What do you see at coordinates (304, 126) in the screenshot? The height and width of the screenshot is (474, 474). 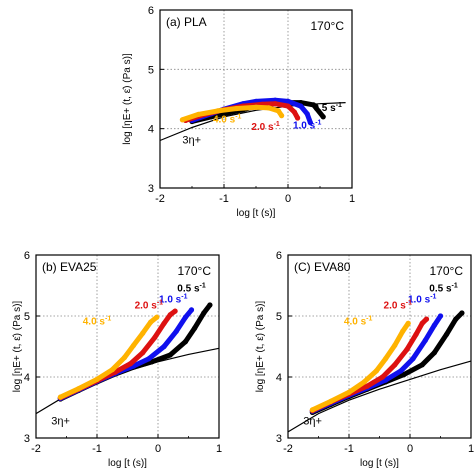 I see `rate-value: 1.0 s` at bounding box center [304, 126].